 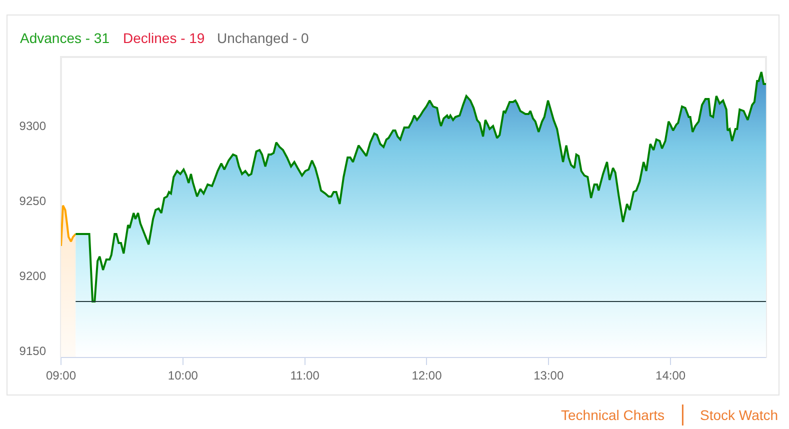 I want to click on text: Declines - 19, so click(x=164, y=38).